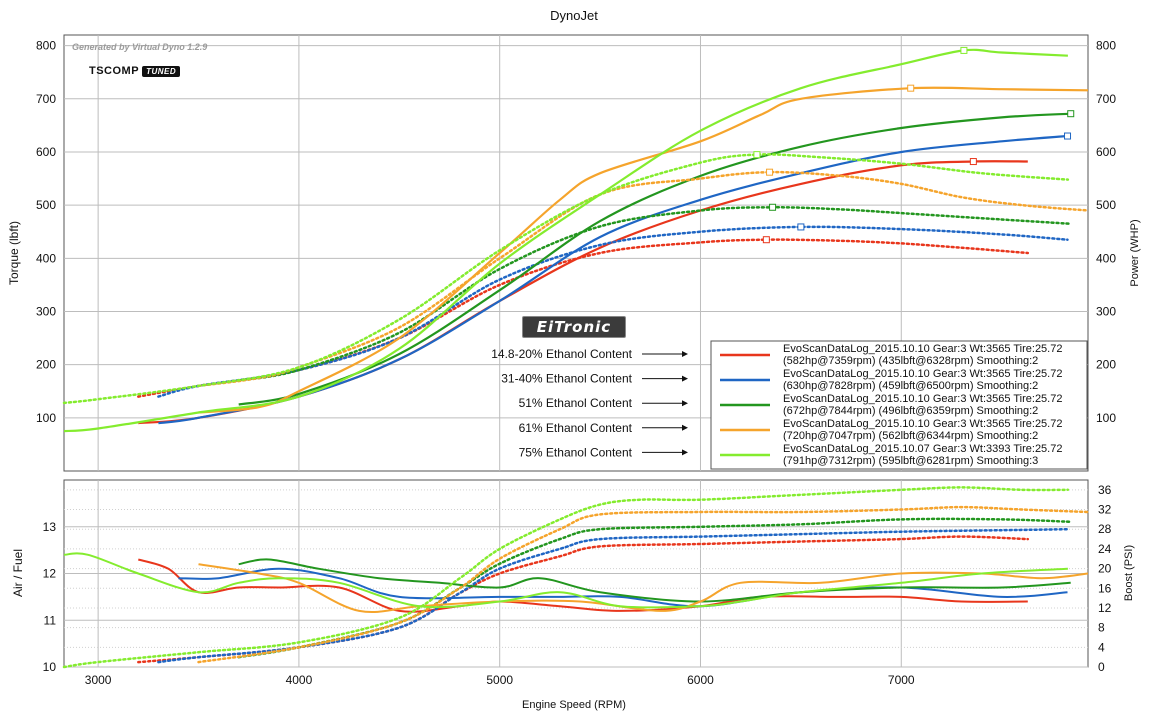 The height and width of the screenshot is (719, 1149). Describe the element at coordinates (1106, 205) in the screenshot. I see `power-tick-label: 500` at that location.